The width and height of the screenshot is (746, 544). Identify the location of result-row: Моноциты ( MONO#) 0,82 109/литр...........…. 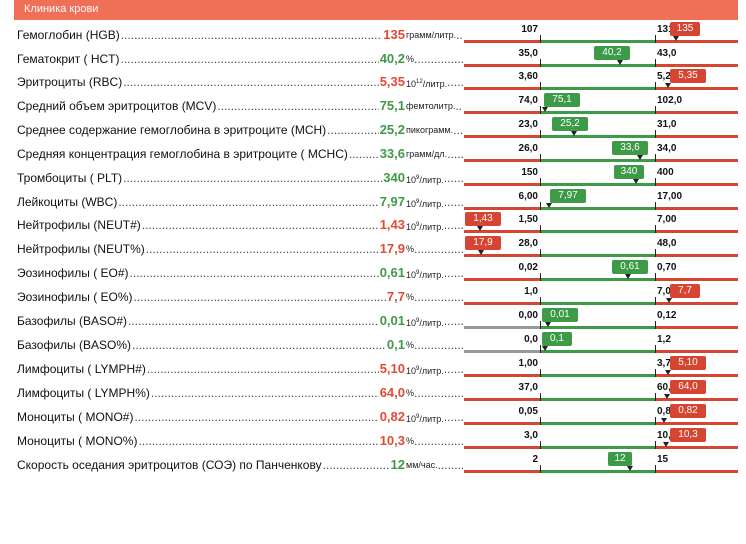
(373, 417).